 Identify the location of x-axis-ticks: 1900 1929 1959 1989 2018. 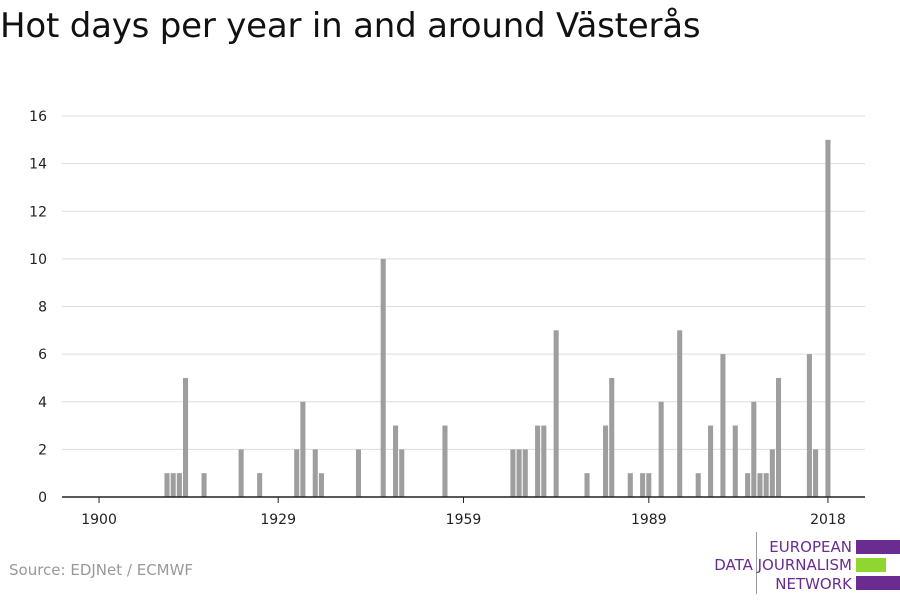
(463, 512).